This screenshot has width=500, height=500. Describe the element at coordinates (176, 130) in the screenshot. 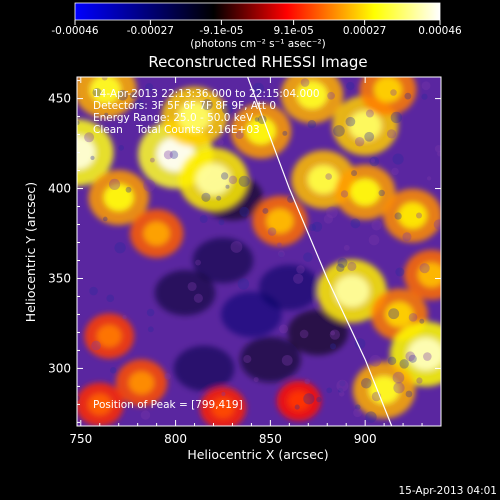

I see `annotation-clean-counts: Clean Total Counts: 2.16E+03` at that location.